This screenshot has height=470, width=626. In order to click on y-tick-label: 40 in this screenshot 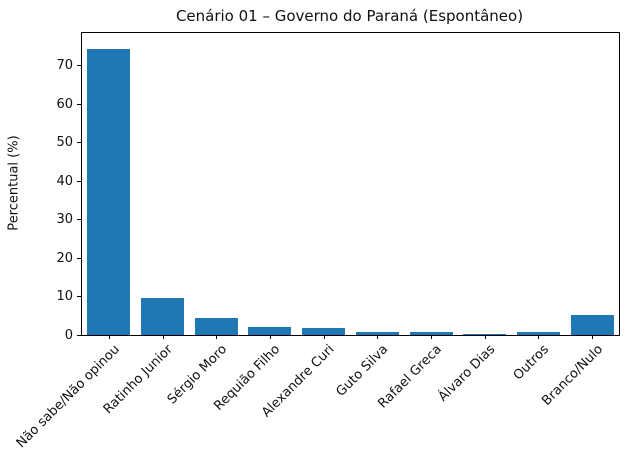, I will do `click(64, 181)`.